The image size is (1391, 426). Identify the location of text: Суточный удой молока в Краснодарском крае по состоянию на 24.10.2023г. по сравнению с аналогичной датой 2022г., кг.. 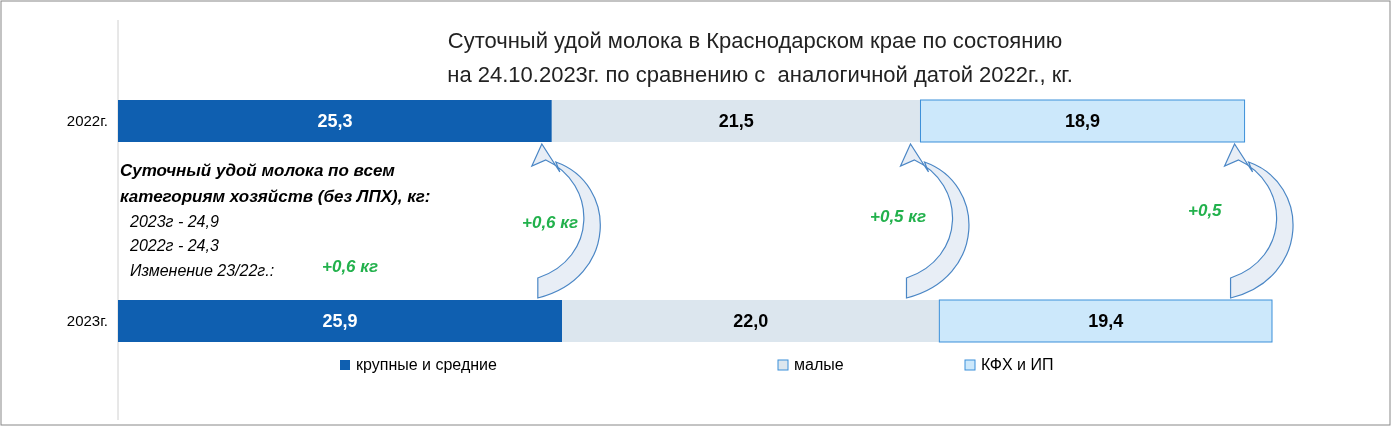
(760, 57).